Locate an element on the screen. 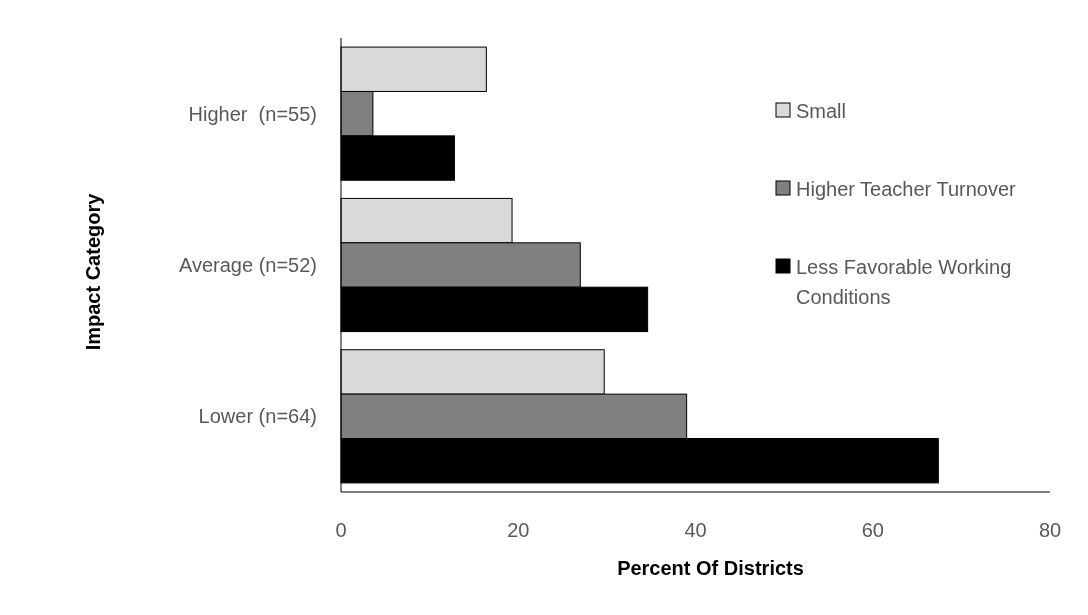 The width and height of the screenshot is (1088, 615). y-axis-title: Impact Category is located at coordinates (93, 271).